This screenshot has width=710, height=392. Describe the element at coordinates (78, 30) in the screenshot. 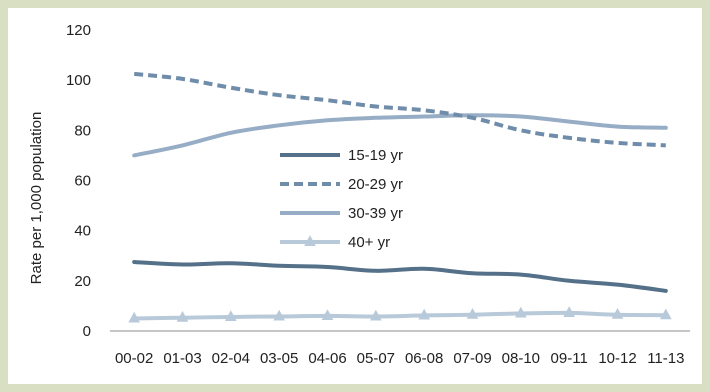

I see `y-tick-label: 120` at that location.